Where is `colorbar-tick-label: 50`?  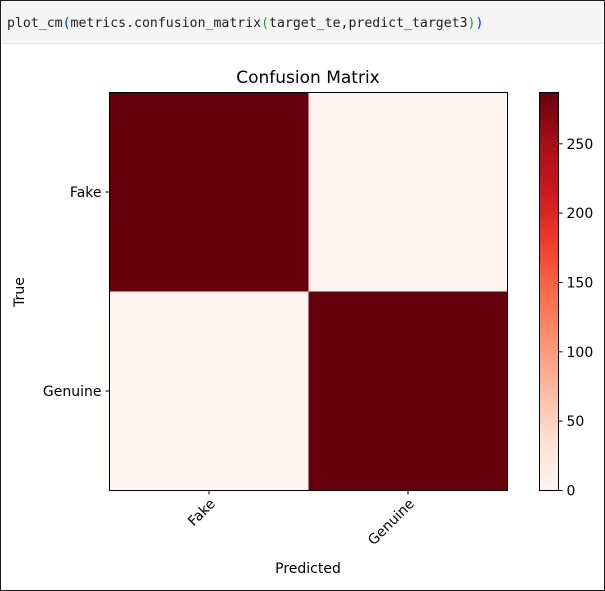 colorbar-tick-label: 50 is located at coordinates (576, 422).